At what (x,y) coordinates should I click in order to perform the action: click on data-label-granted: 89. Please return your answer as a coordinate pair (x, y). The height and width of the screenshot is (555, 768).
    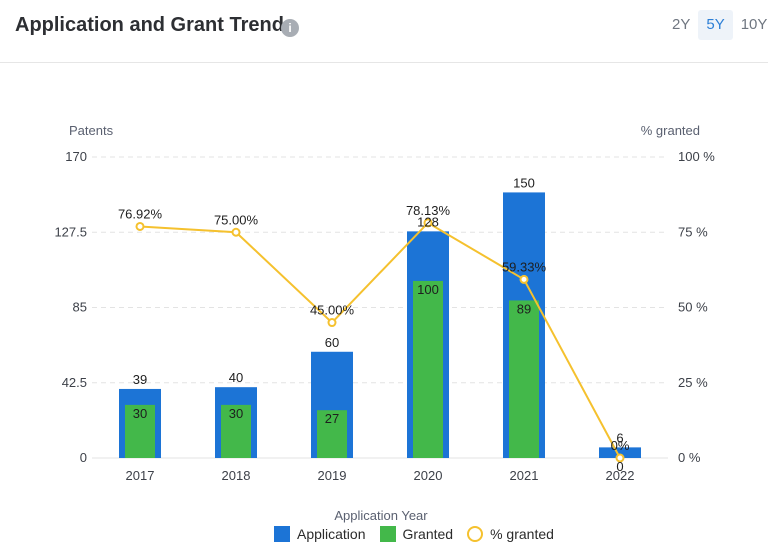
    Looking at the image, I should click on (524, 308).